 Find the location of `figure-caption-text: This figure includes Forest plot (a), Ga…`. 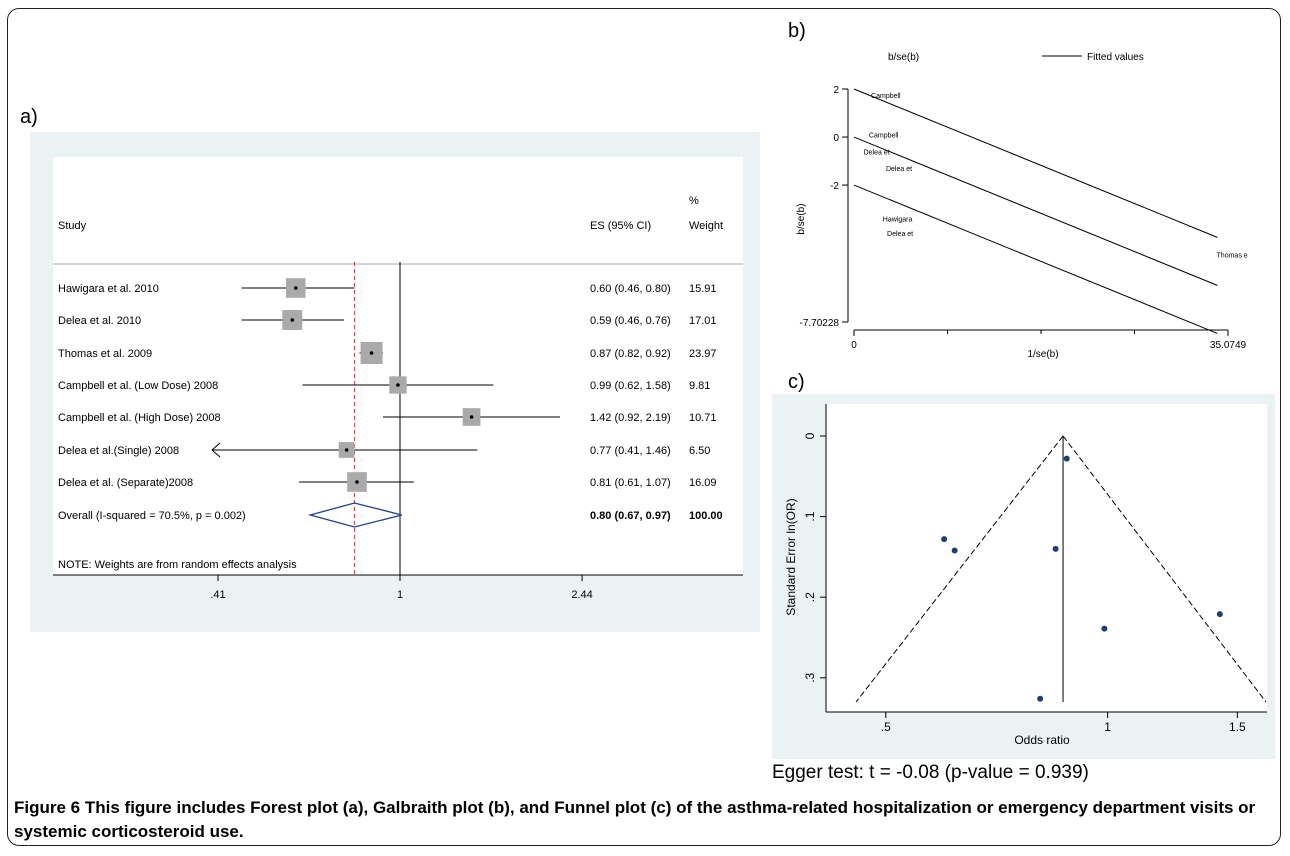

figure-caption-text: This figure includes Forest plot (a), Ga… is located at coordinates (635, 819).